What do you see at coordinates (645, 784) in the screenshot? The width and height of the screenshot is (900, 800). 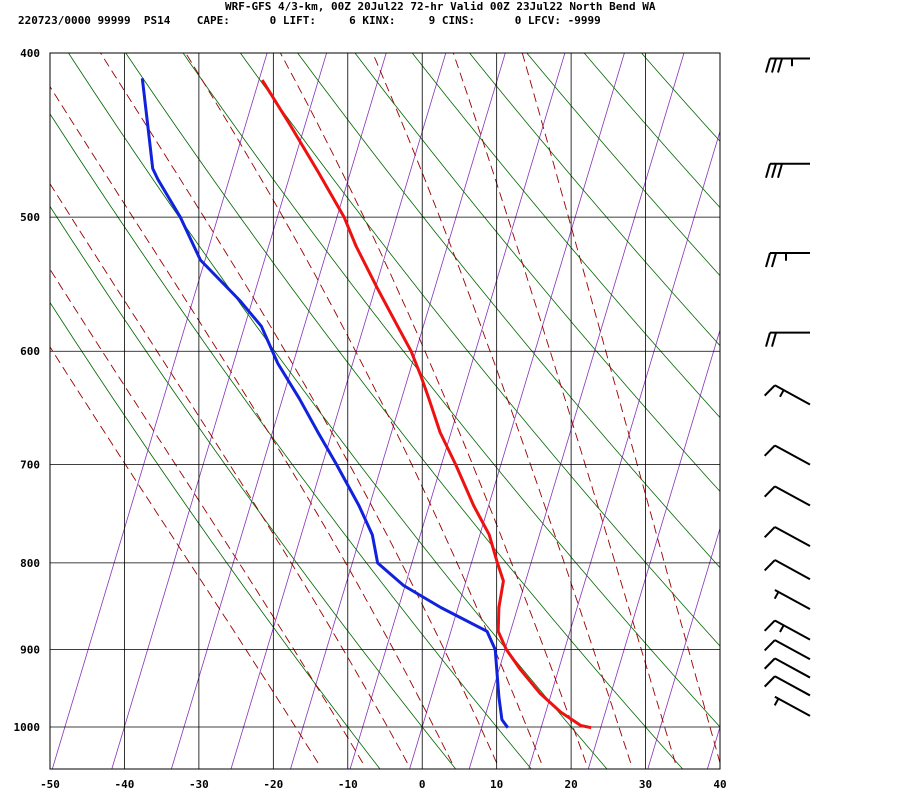 I see `x-tick-label: 30` at bounding box center [645, 784].